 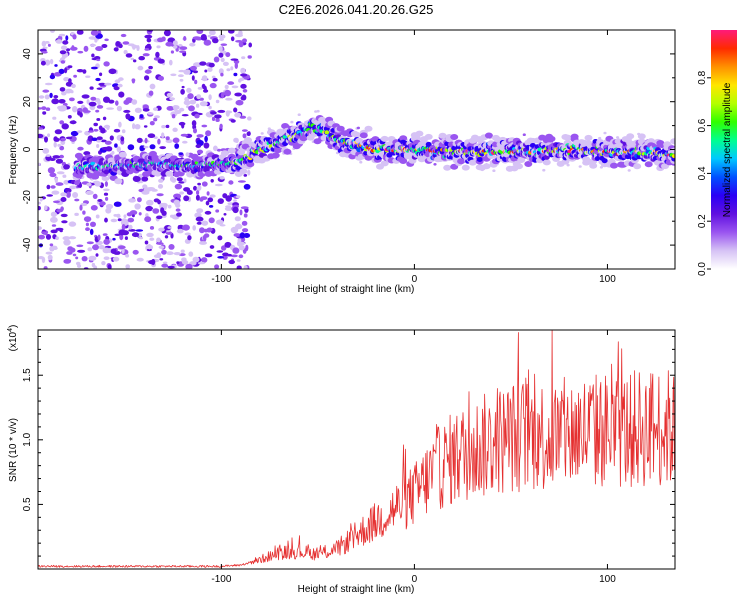 I want to click on spectrogram-x-tick-label: -100, so click(x=221, y=279).